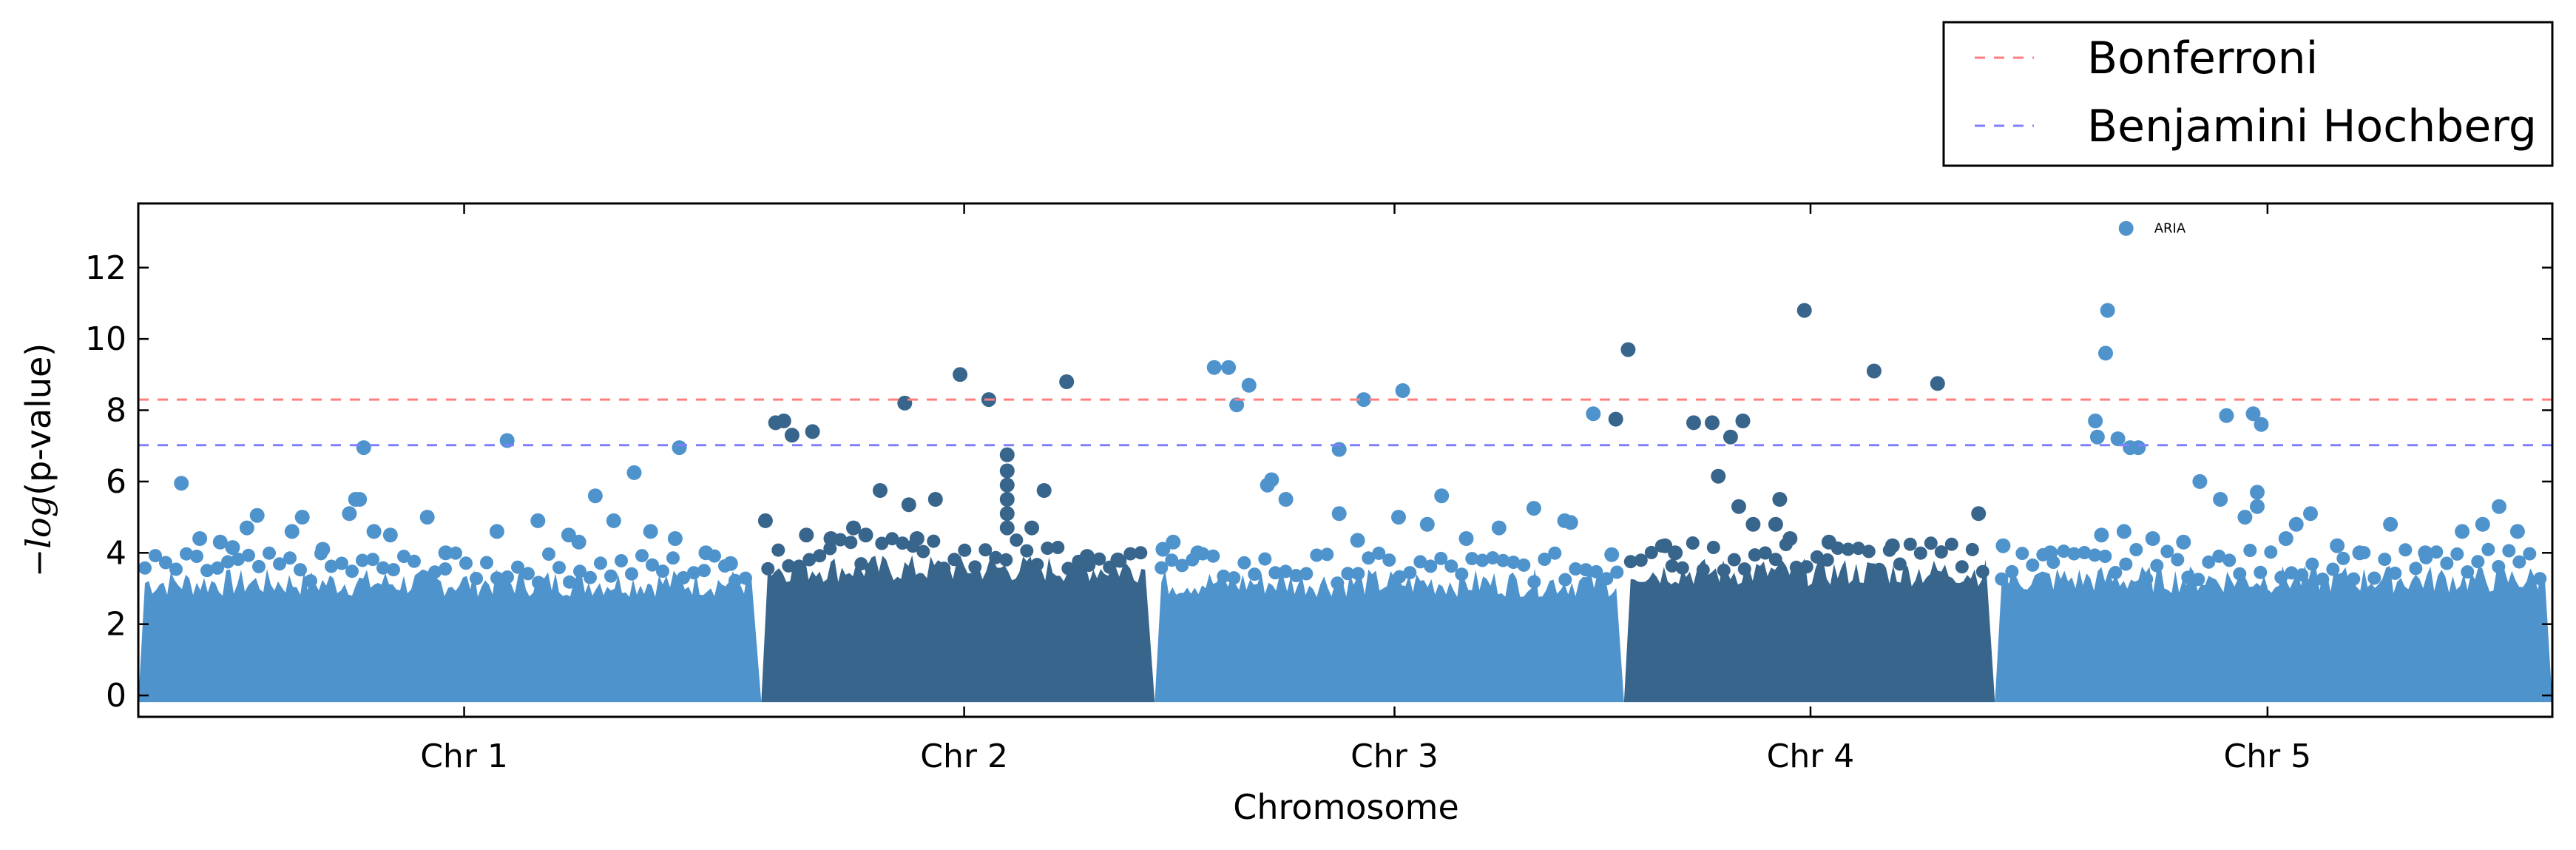  What do you see at coordinates (105, 339) in the screenshot?
I see `y-tick-label: 10` at bounding box center [105, 339].